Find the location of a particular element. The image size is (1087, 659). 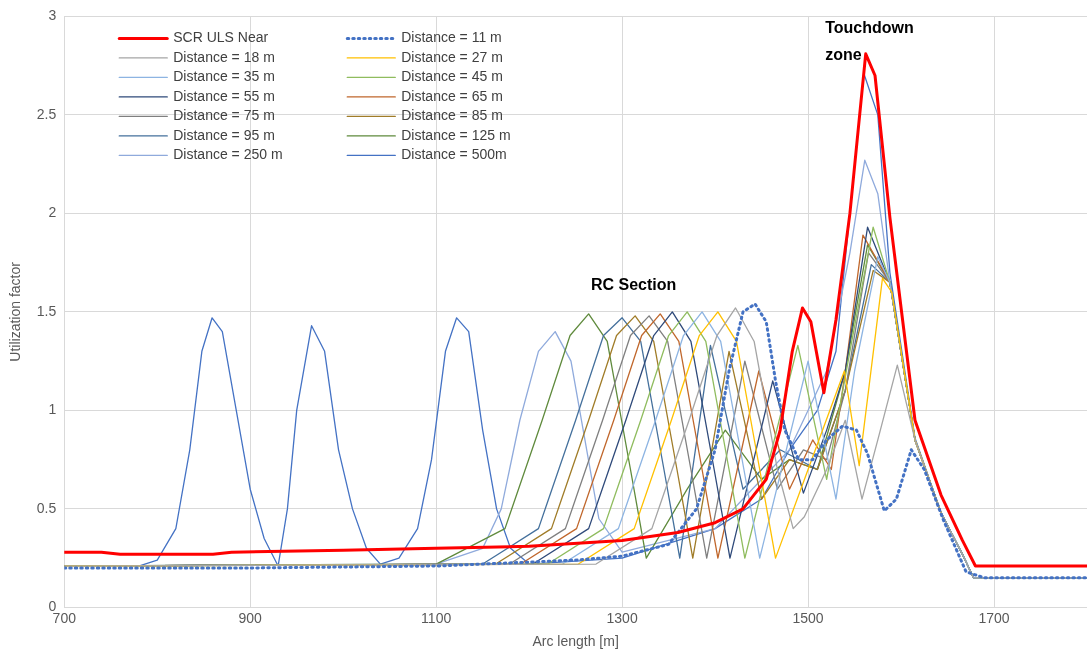

x-tick-label: 1300 is located at coordinates (622, 617).